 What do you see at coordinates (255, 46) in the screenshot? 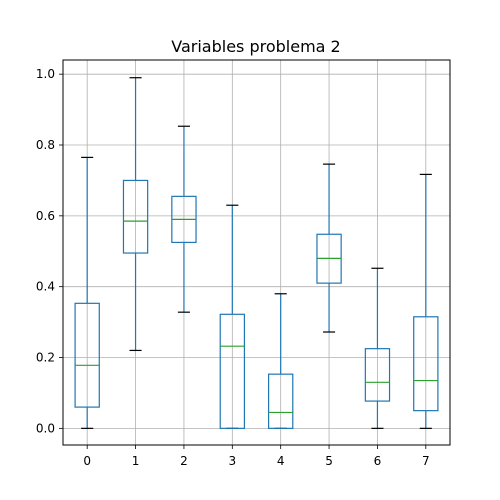
I see `chart-title: Variables problema 2` at bounding box center [255, 46].